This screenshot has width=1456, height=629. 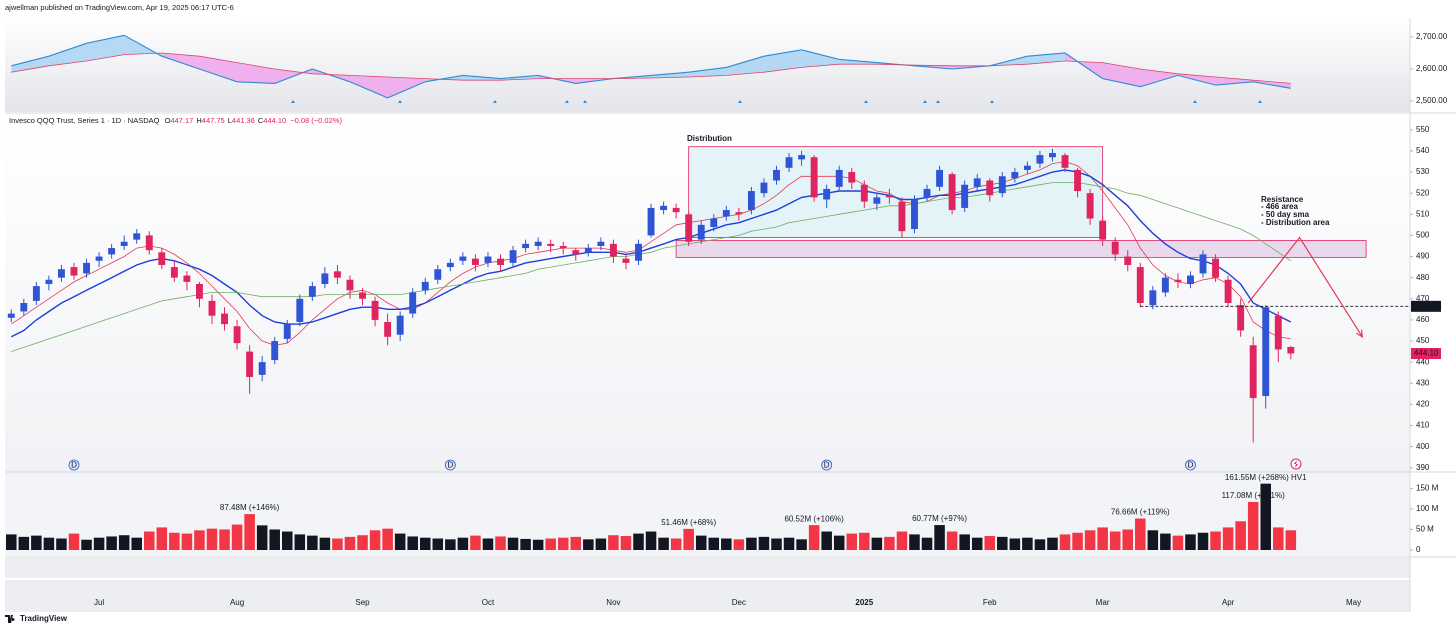 I want to click on resistance-zone, so click(x=1021, y=249).